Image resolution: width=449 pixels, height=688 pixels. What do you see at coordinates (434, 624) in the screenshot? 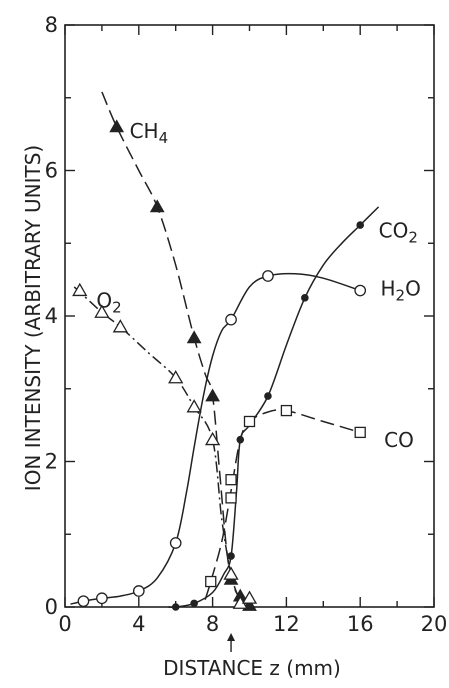
I see `x-tick-label: 20` at bounding box center [434, 624].